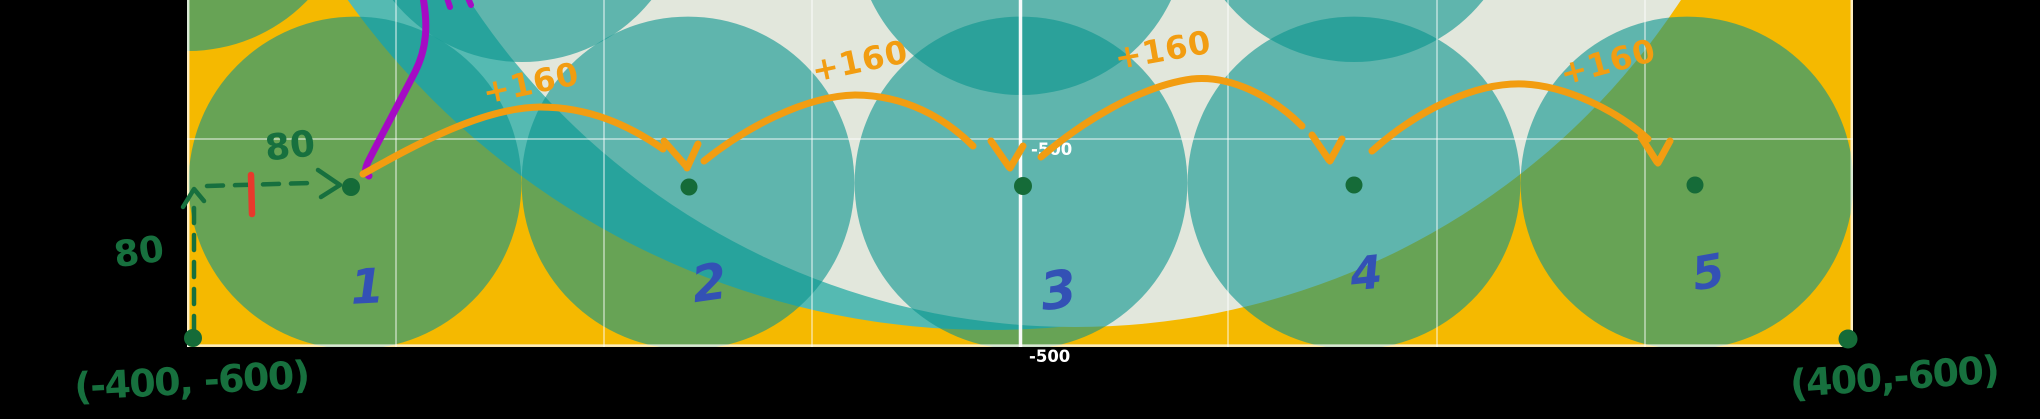  What do you see at coordinates (329, 183) in the screenshot?
I see `arrowhead-right-icon` at bounding box center [329, 183].